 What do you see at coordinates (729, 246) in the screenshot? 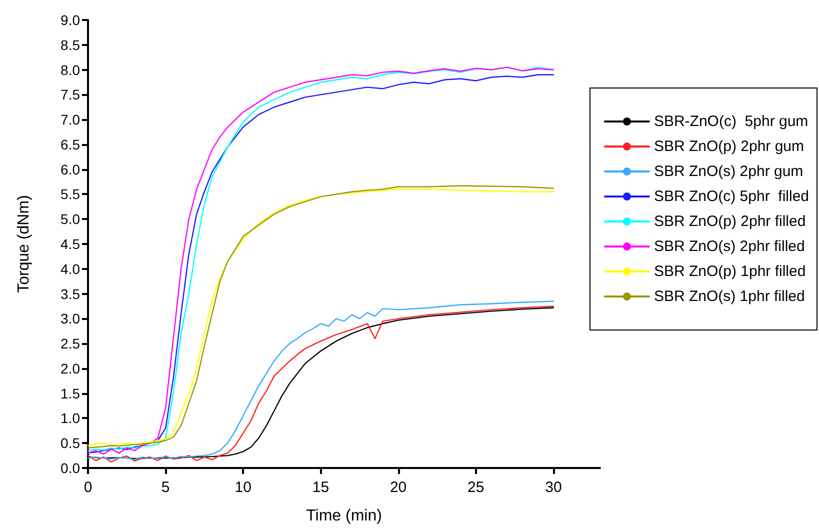
I see `legend-label: SBR ZnO(s) 2phr filled` at bounding box center [729, 246].